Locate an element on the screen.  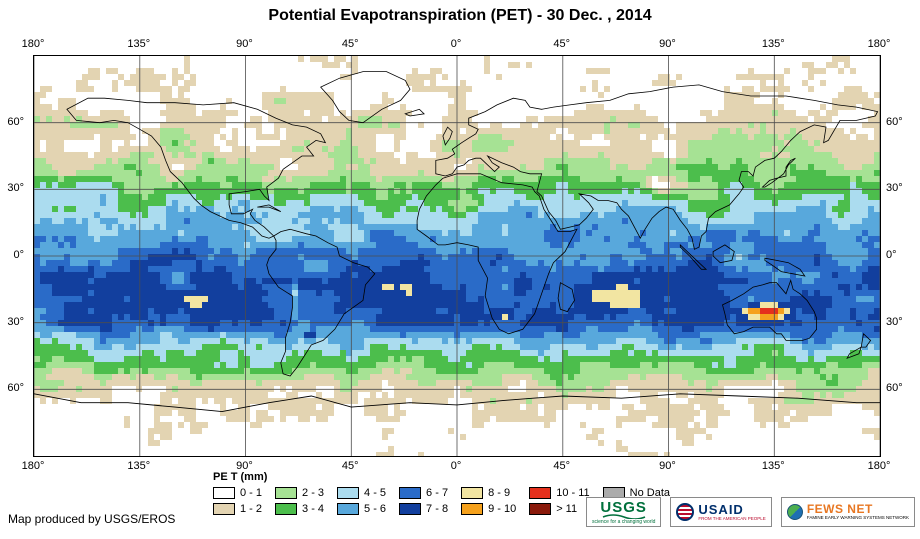
fewsnet-logo-text: FEWS NET is located at coordinates (839, 509).